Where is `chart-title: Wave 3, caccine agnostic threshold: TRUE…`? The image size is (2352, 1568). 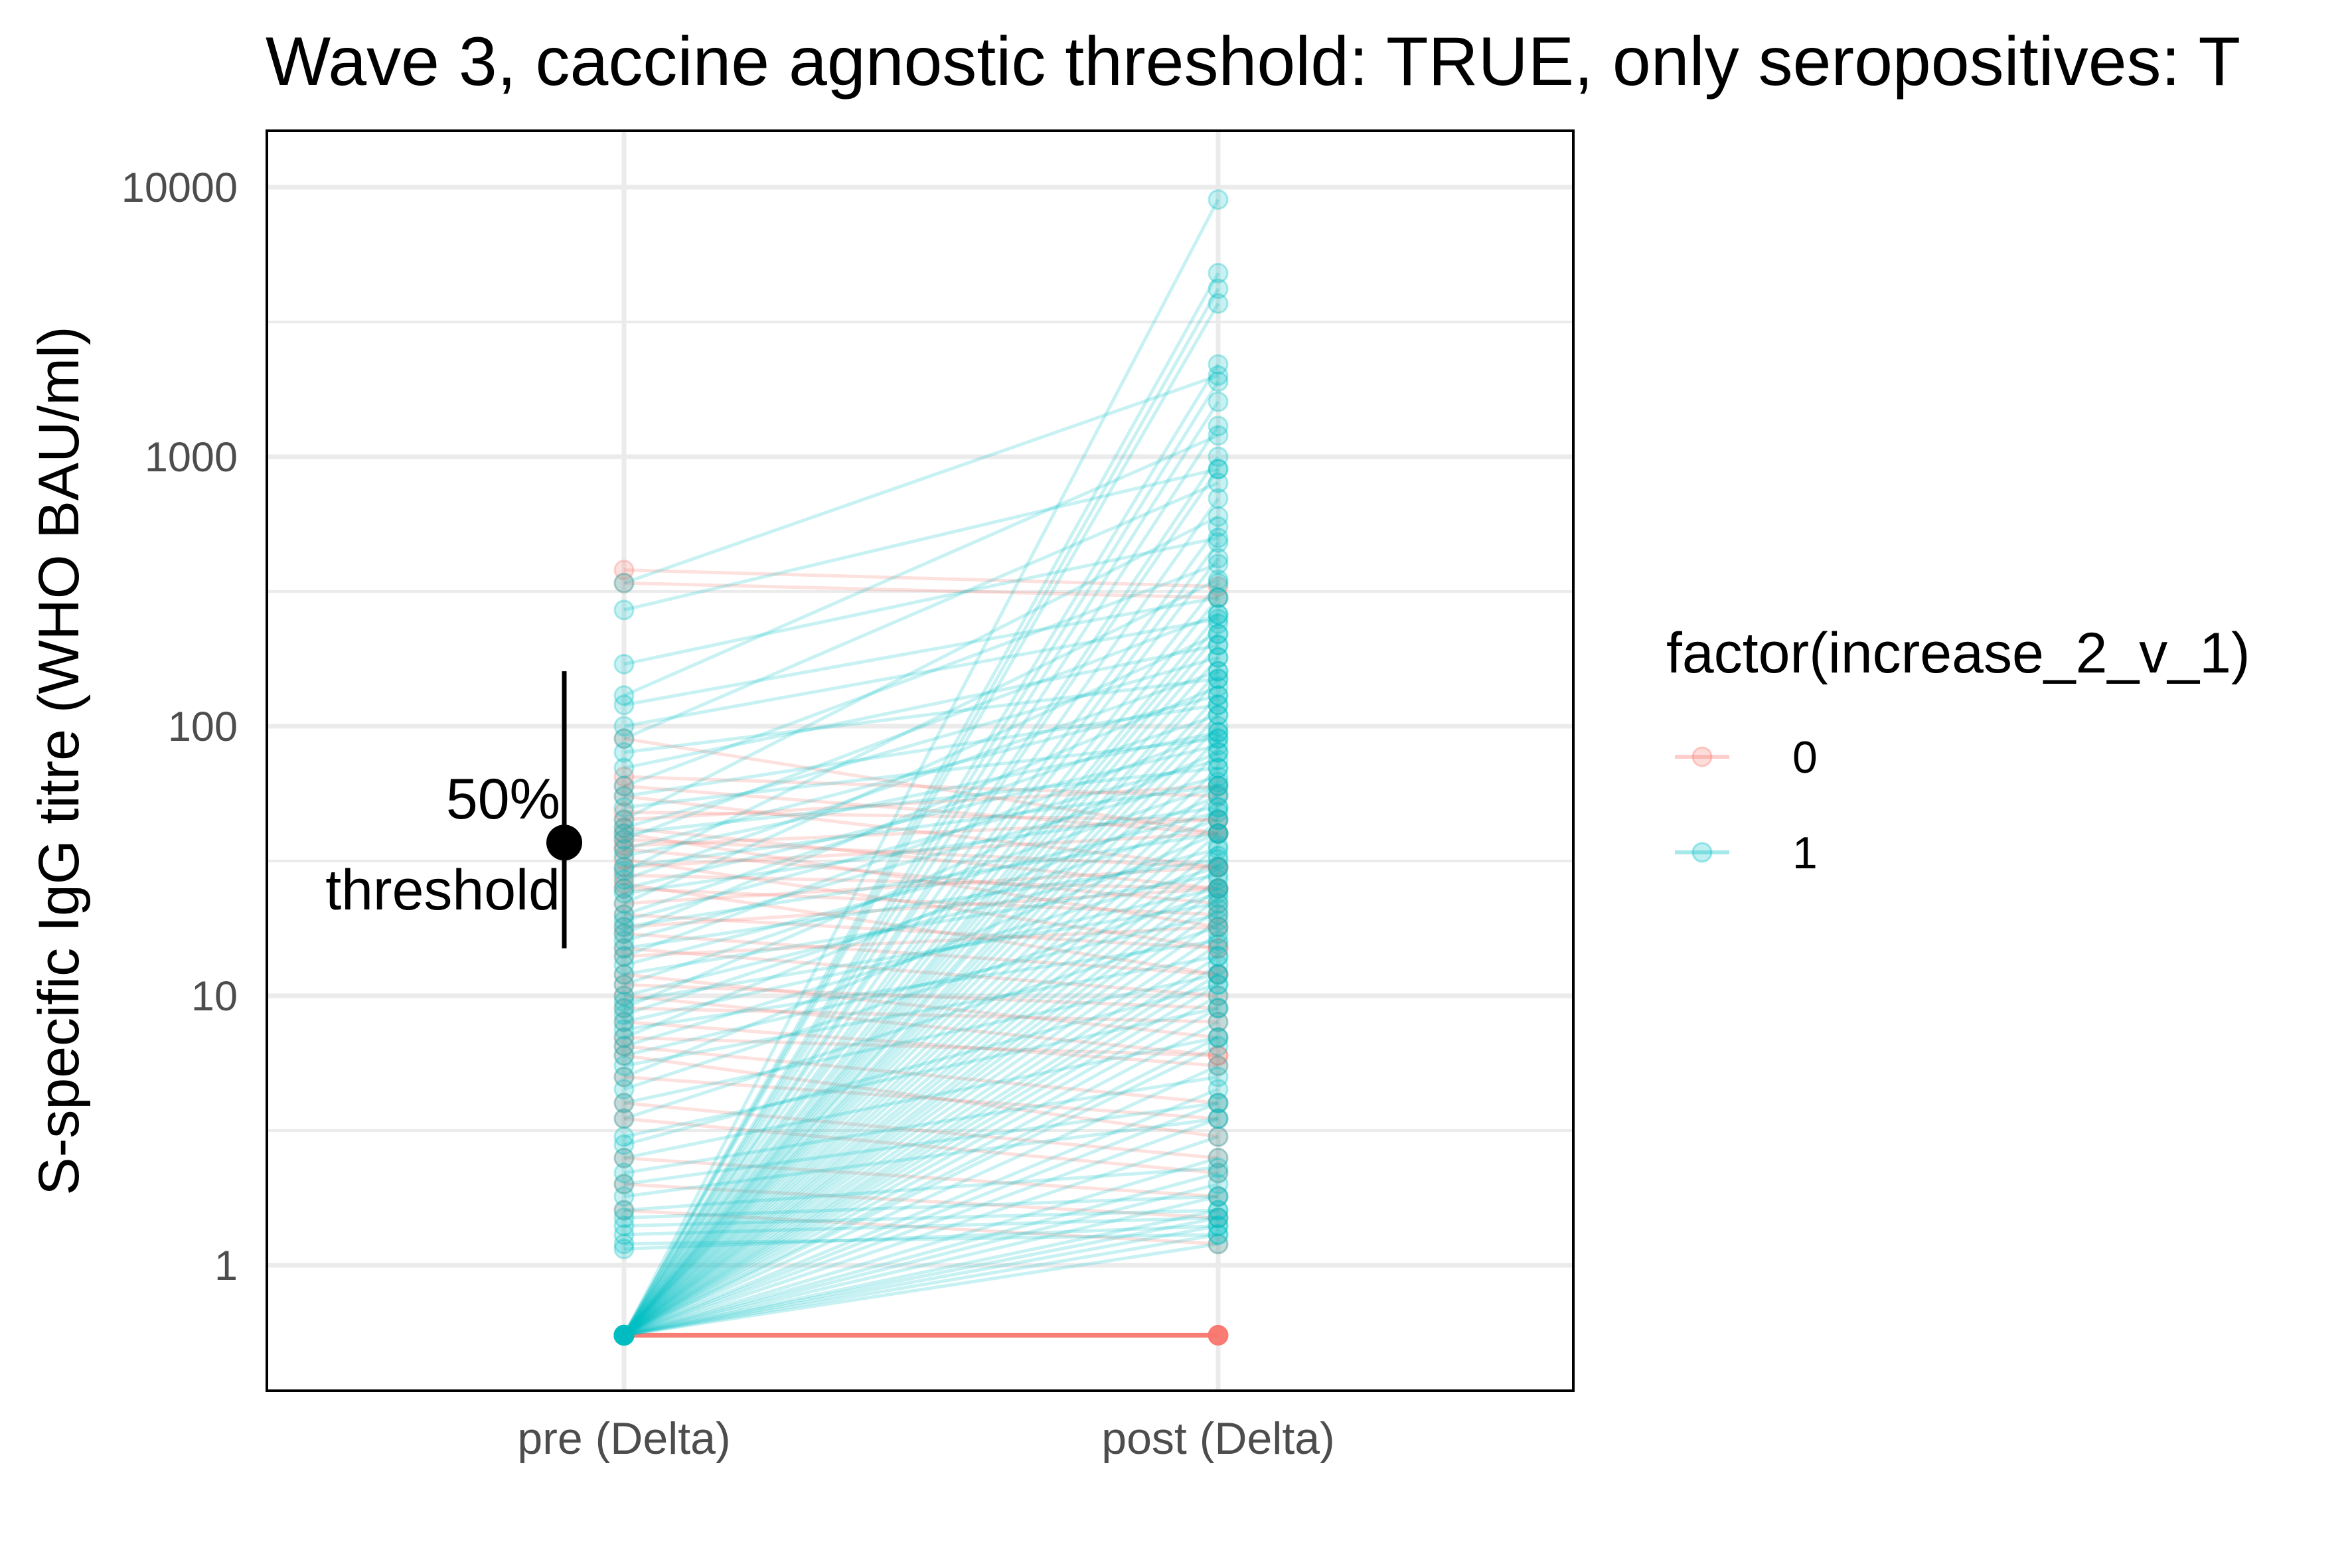
chart-title: Wave 3, caccine agnostic threshold: TRUE… is located at coordinates (1253, 62).